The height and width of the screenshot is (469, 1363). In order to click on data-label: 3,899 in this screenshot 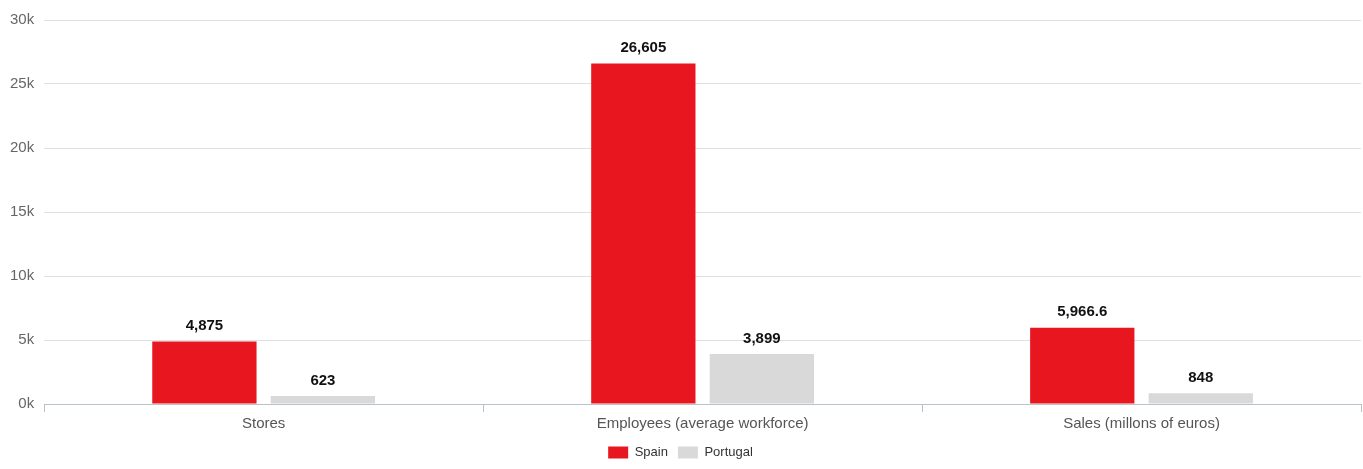, I will do `click(762, 337)`.